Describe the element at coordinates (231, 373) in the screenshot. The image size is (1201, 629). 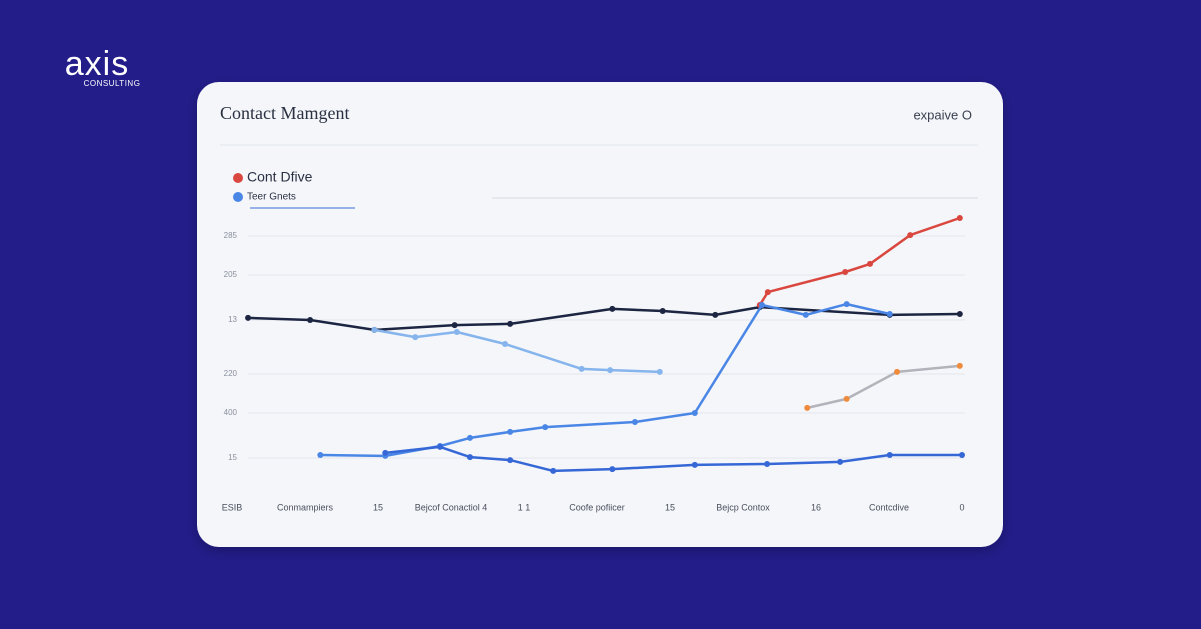
I see `y-tick-label: 220` at that location.